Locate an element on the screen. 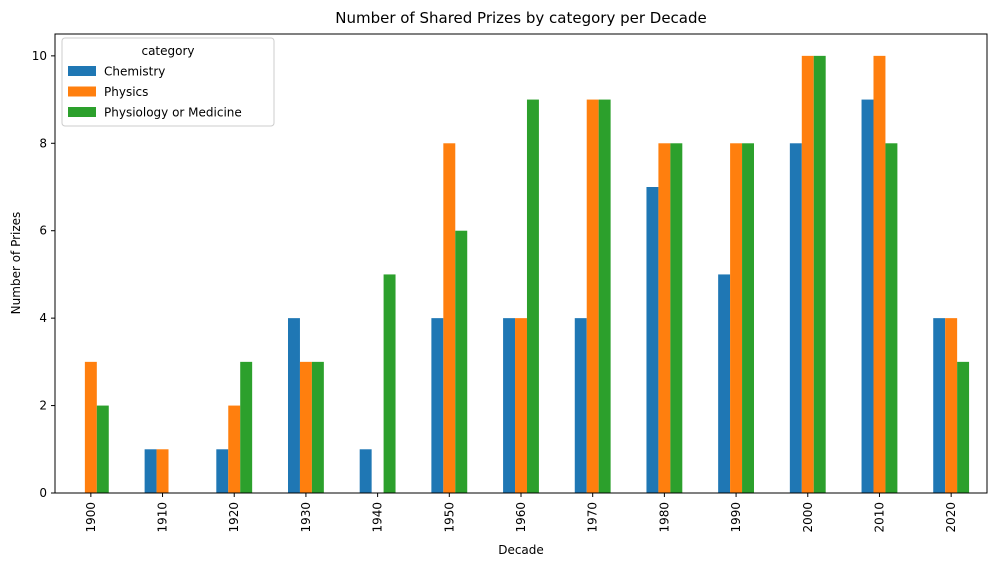 This screenshot has width=996, height=568. x-tick-label: 1930 is located at coordinates (306, 517).